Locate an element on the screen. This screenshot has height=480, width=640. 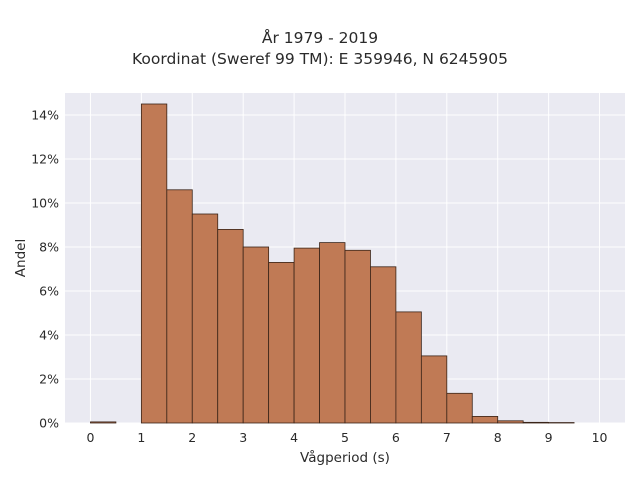
y-tick-label: 12% is located at coordinates (45, 159).